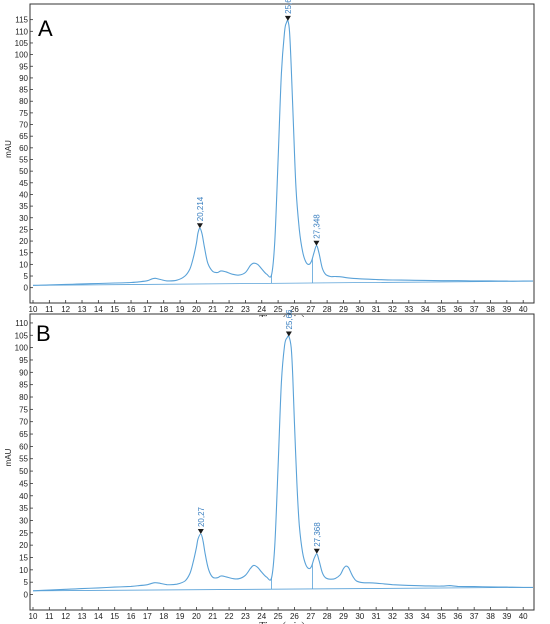 The height and width of the screenshot is (624, 550). Describe the element at coordinates (65, 616) in the screenshot. I see `panel-b-x-tick-label: 12` at that location.